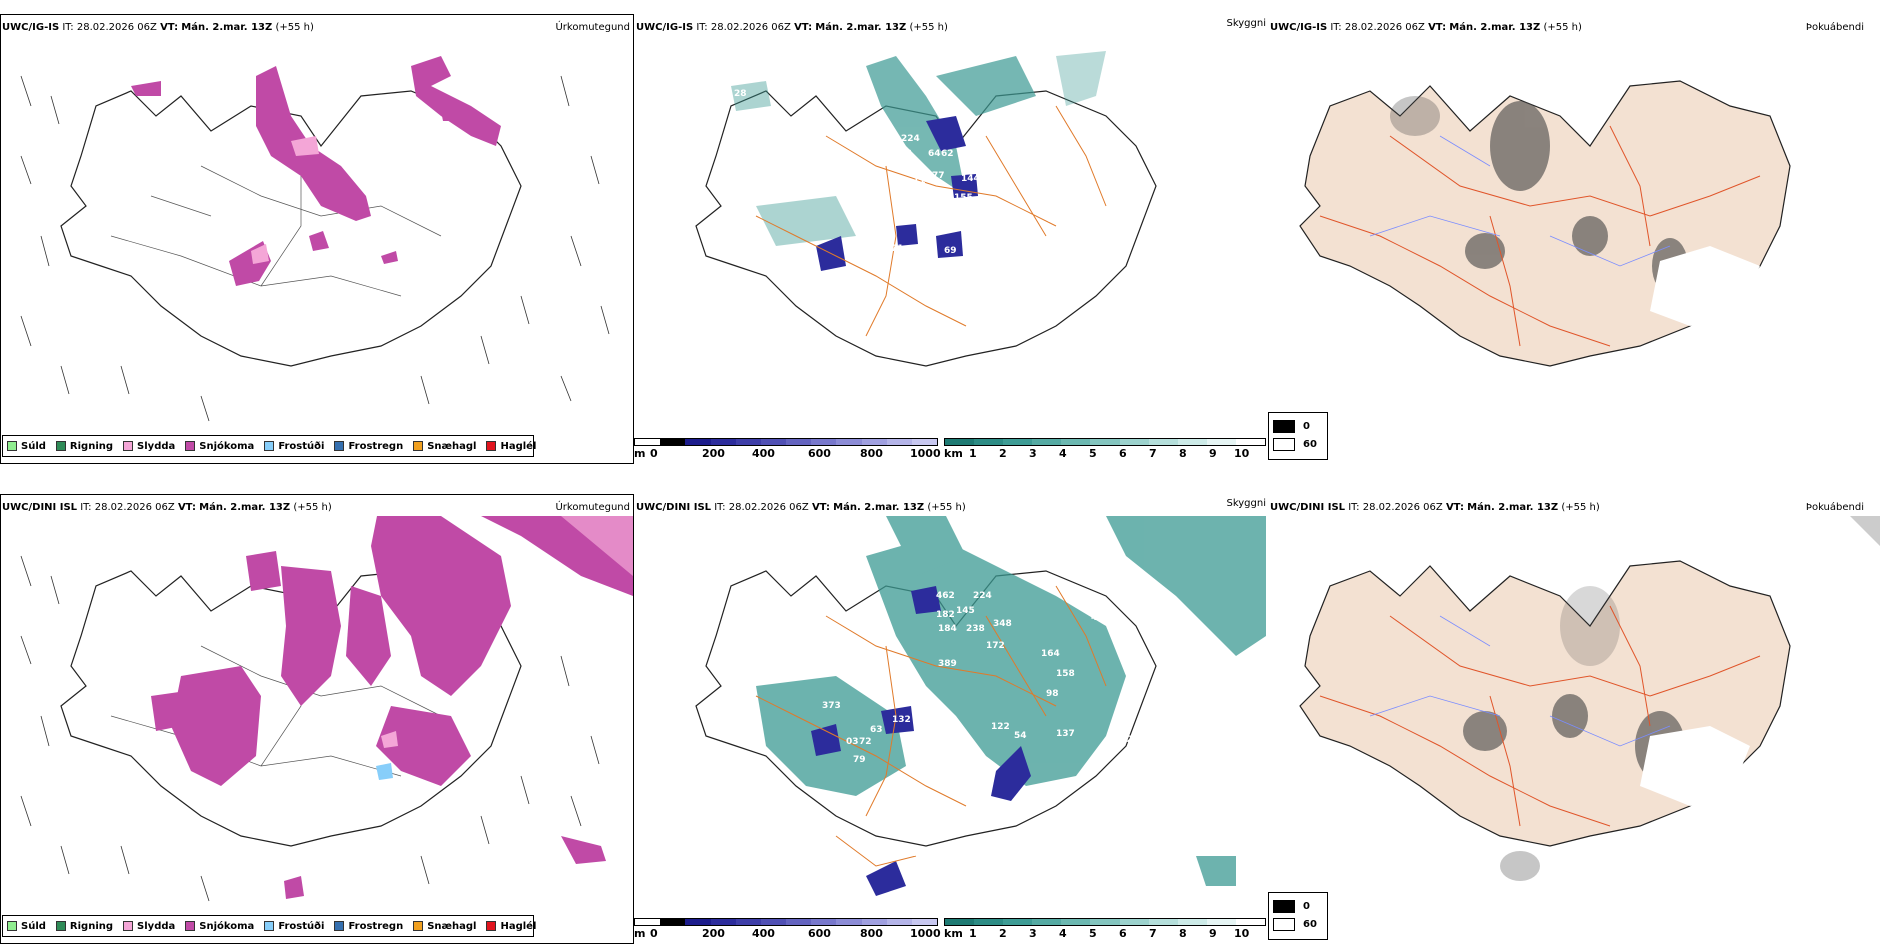 The height and width of the screenshot is (950, 1900). Describe the element at coordinates (1298, 916) in the screenshot. I see `fog-legend-2: 0 60` at that location.